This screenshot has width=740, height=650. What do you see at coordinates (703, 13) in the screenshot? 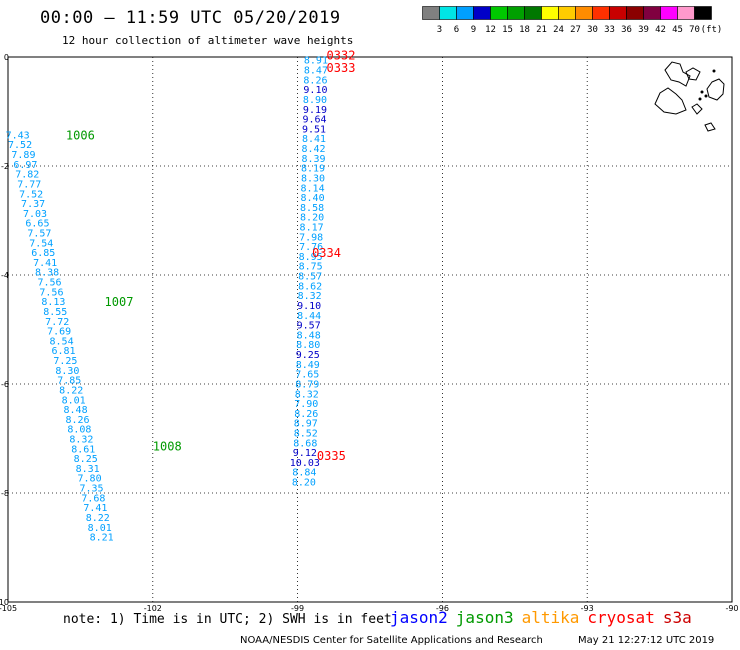
I see `colorbar-swatch` at bounding box center [703, 13].